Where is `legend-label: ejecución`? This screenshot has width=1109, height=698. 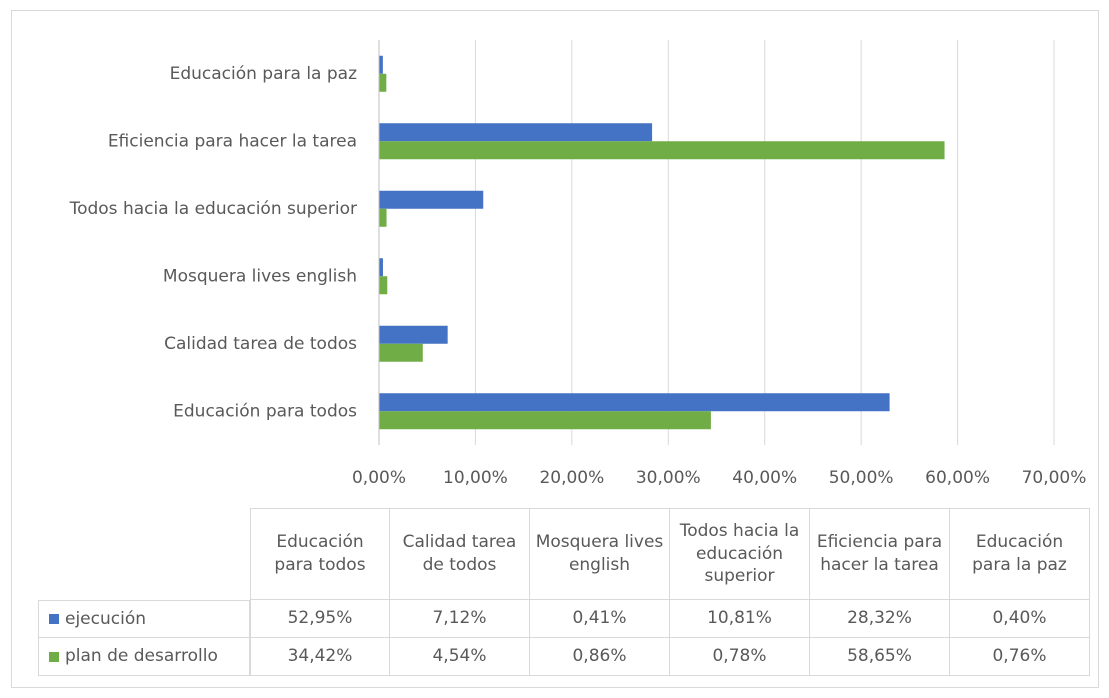
legend-label: ejecución is located at coordinates (106, 618).